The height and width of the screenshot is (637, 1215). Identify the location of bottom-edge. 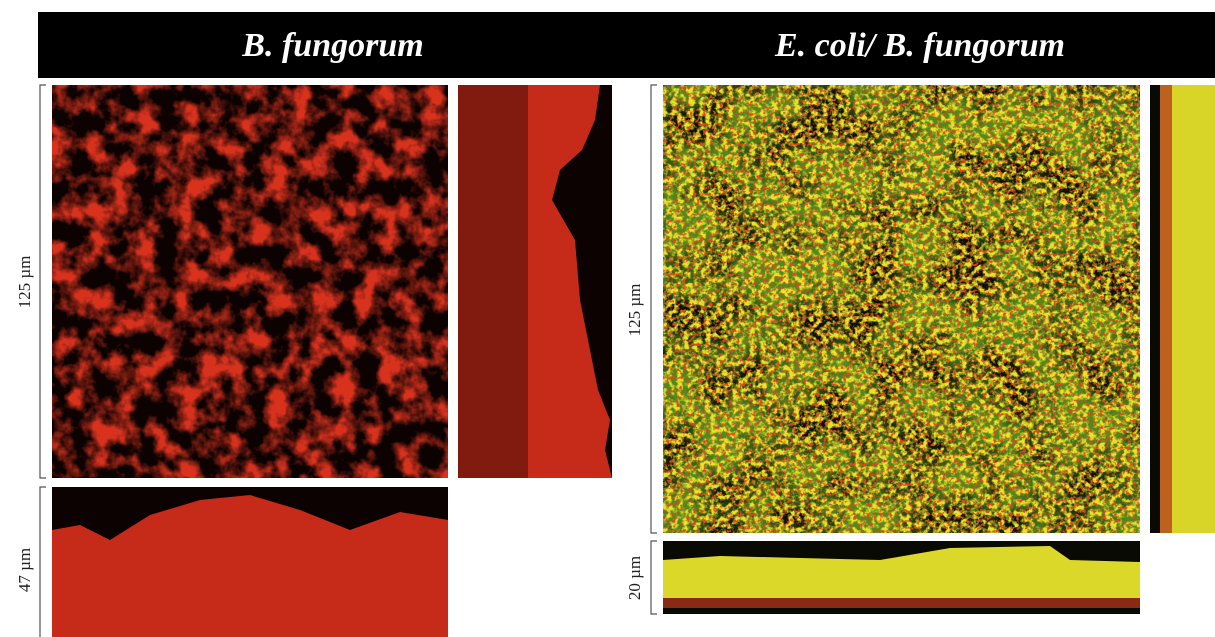
(250, 513).